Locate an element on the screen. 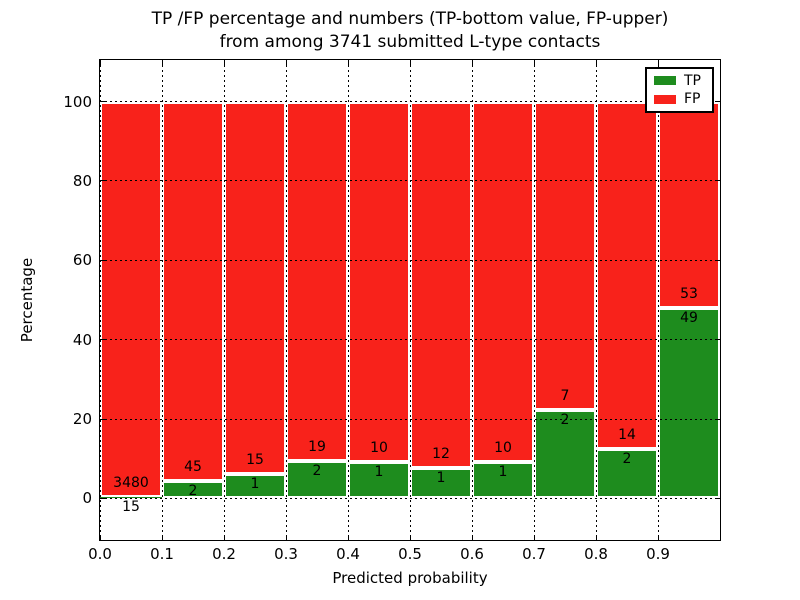 This screenshot has width=800, height=600. x-tick-label: 0.9 is located at coordinates (658, 554).